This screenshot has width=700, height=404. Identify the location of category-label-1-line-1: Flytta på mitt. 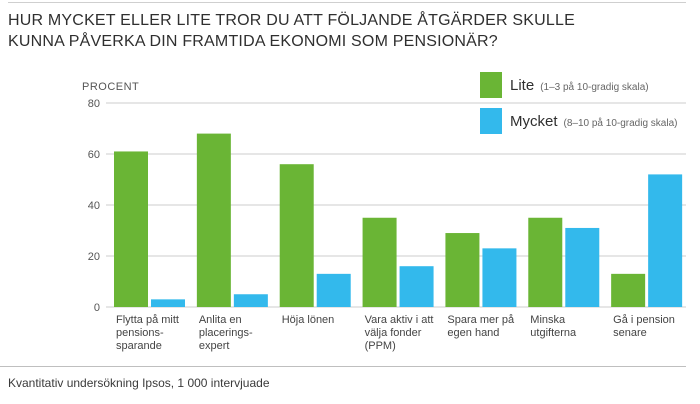
(147, 320).